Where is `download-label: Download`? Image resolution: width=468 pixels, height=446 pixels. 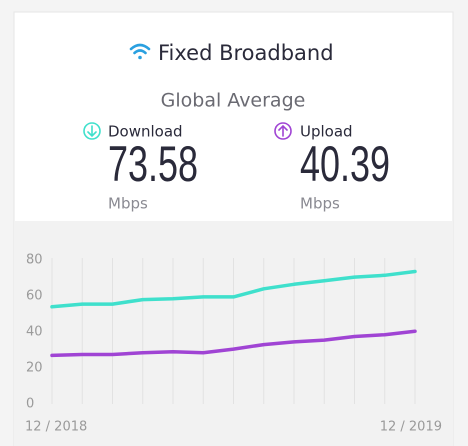
download-label: Download is located at coordinates (145, 132).